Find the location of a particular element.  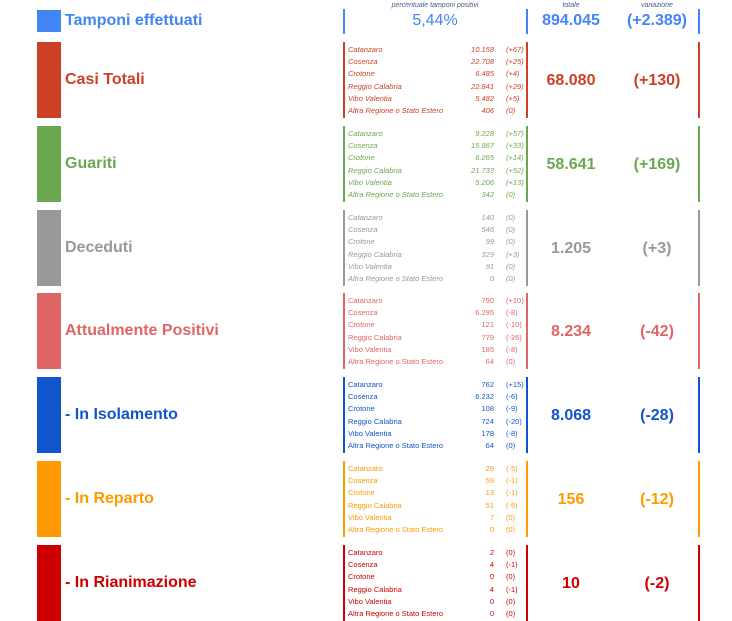

province-row: Reggio Calabria 329 (+3) is located at coordinates (437, 255).